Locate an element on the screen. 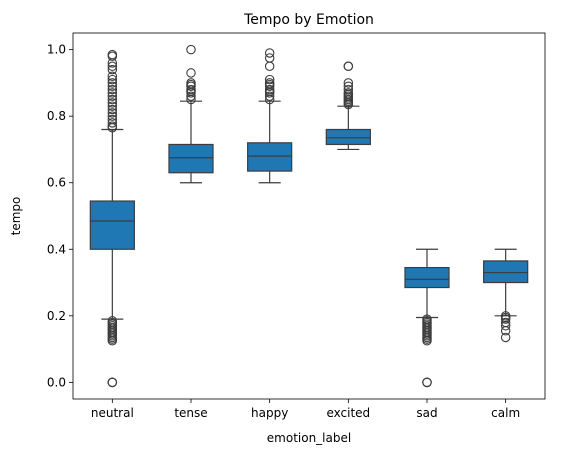 This screenshot has width=567, height=455. y-axis-label: tempo is located at coordinates (16, 216).